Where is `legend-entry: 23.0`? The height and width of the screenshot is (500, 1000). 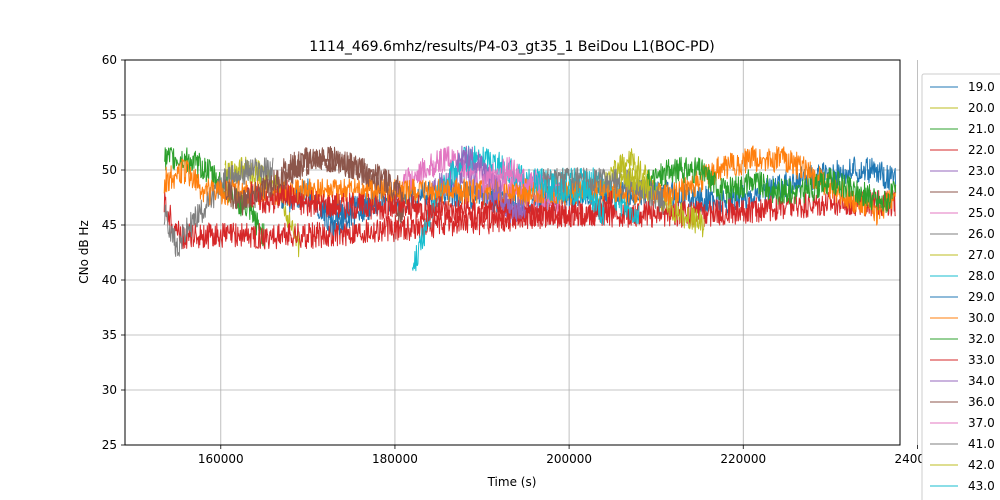
legend-entry: 23.0 is located at coordinates (962, 171).